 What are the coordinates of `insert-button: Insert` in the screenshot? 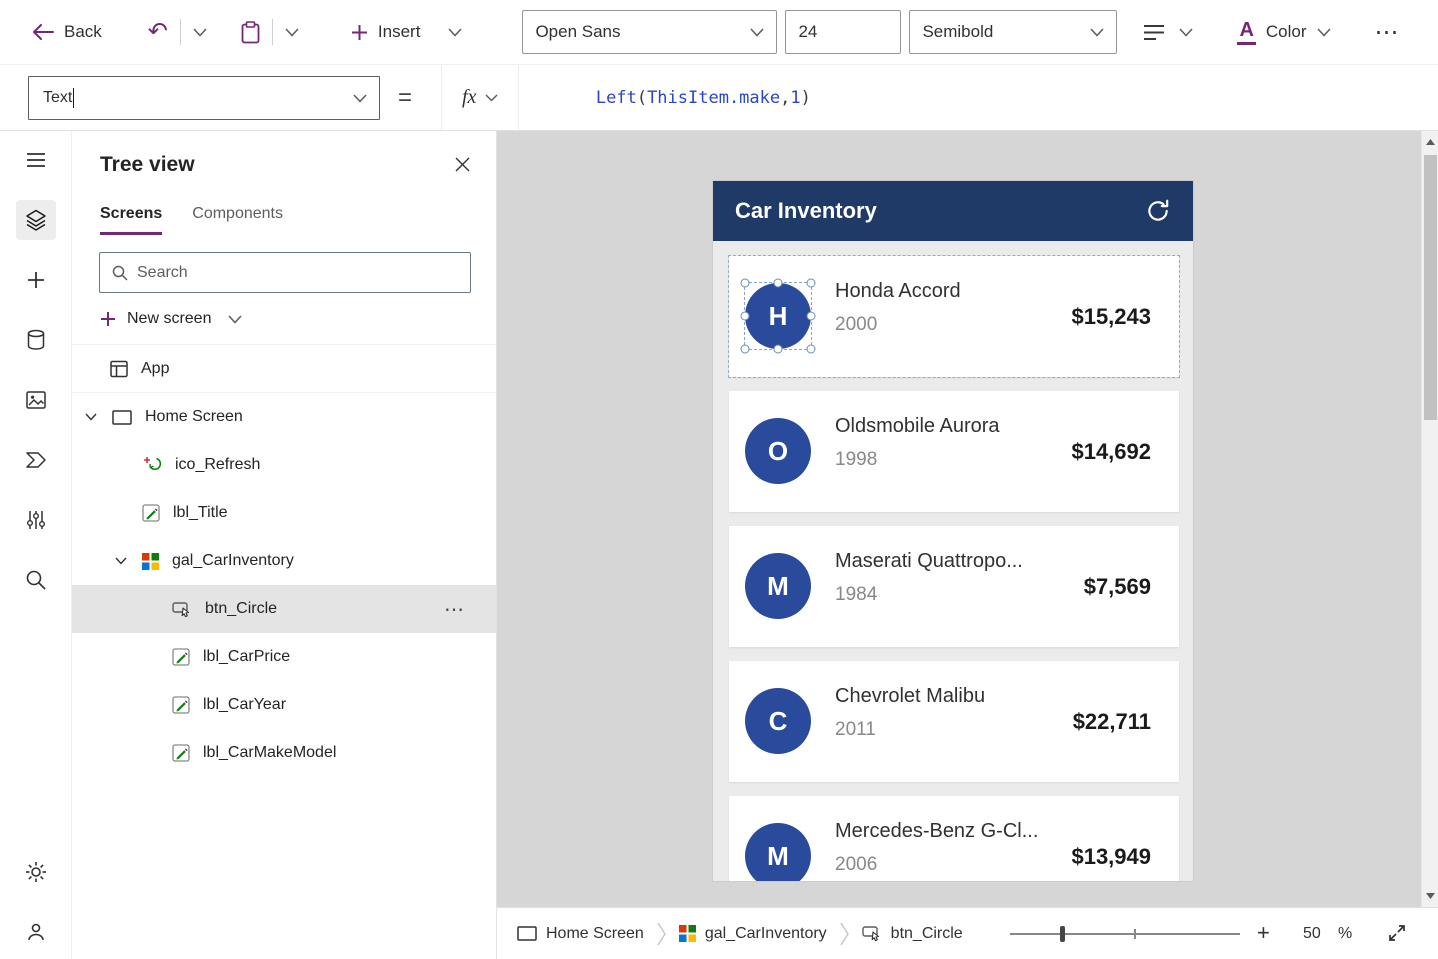 It's located at (407, 32).